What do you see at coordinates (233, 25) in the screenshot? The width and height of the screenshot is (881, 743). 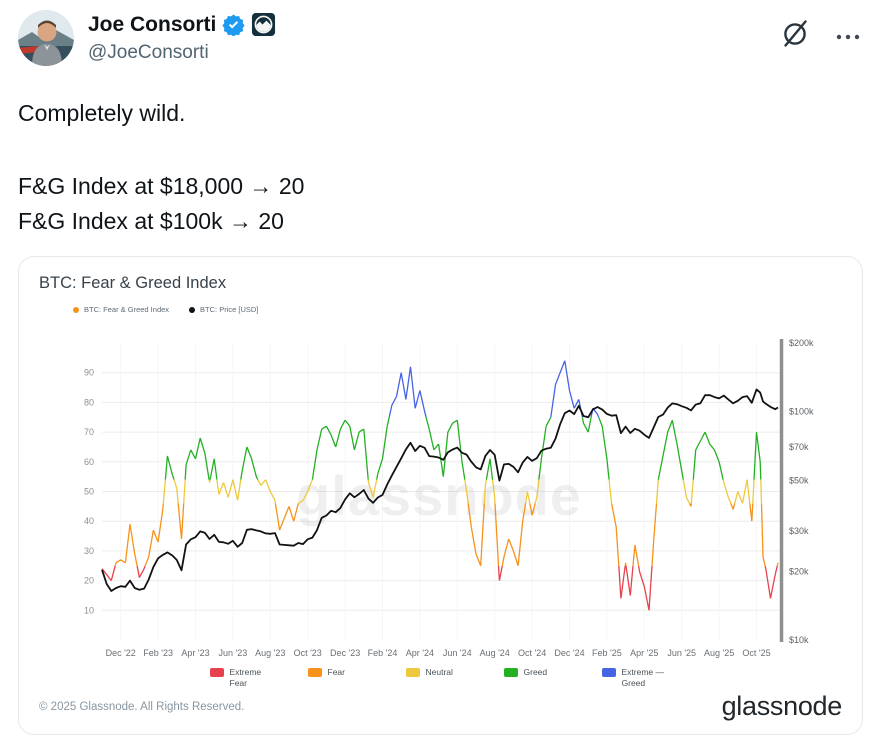 I see `verified-badge-icon` at bounding box center [233, 25].